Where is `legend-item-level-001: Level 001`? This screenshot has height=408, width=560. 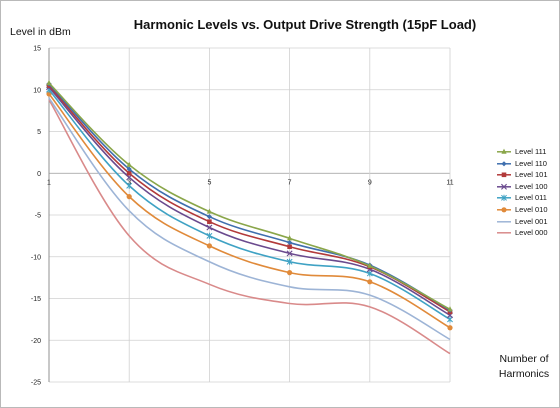
legend-item-level-001: Level 001 is located at coordinates (527, 222).